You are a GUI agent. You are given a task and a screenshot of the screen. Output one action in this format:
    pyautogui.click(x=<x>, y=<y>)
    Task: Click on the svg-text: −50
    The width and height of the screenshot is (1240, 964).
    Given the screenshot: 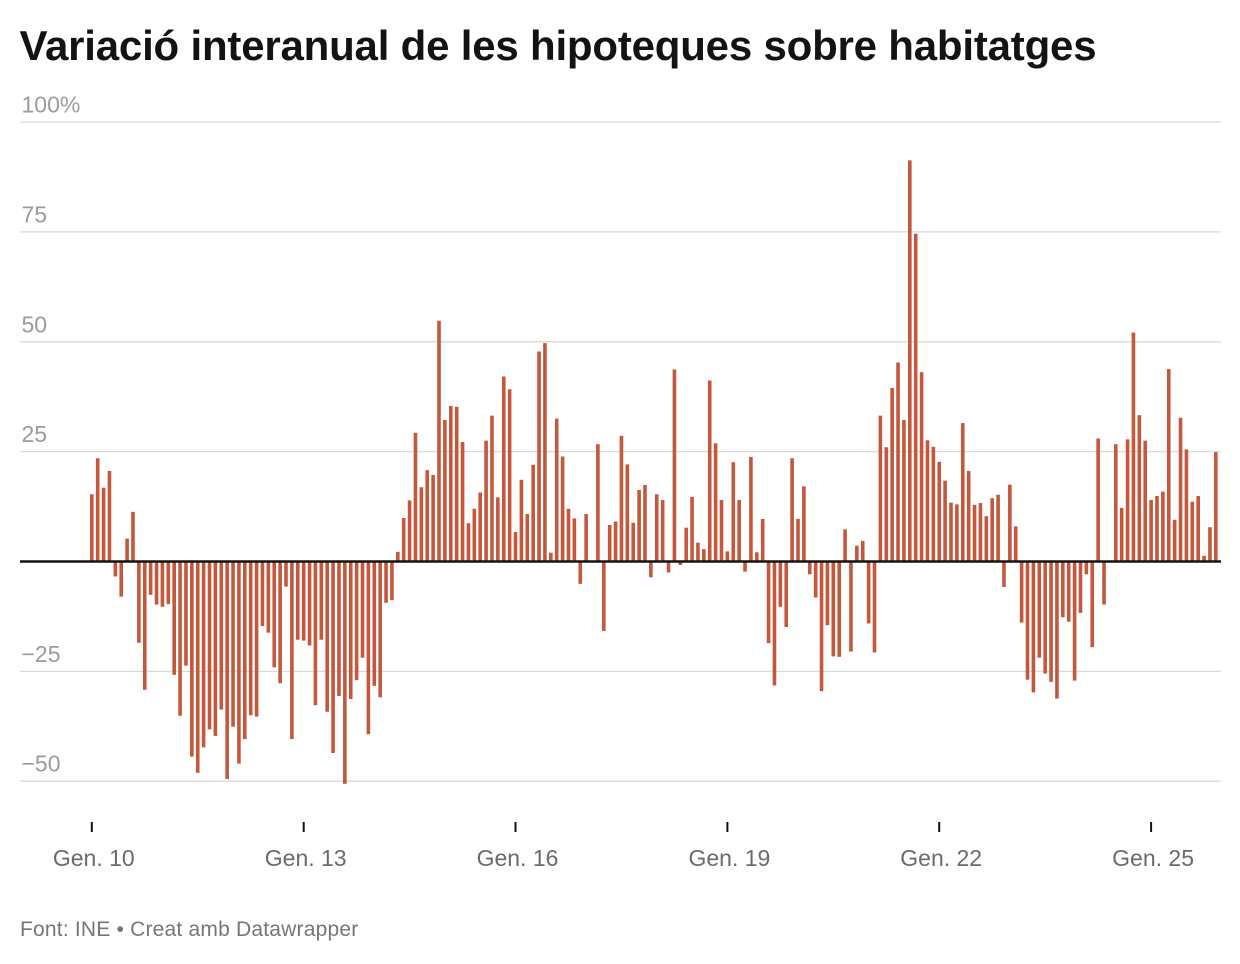 What is the action you would take?
    pyautogui.click(x=41, y=764)
    